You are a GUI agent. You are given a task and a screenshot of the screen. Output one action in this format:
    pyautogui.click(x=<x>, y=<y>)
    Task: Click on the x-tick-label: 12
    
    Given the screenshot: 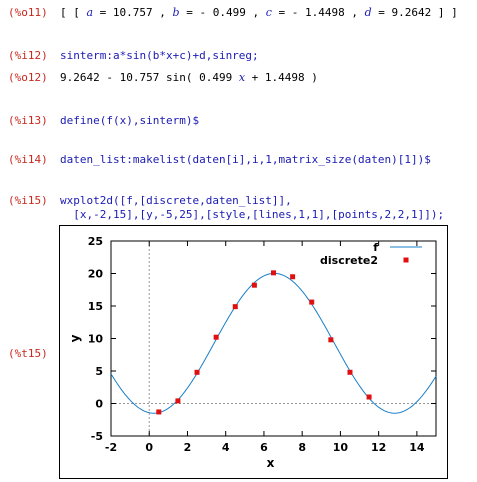 What is the action you would take?
    pyautogui.click(x=378, y=447)
    